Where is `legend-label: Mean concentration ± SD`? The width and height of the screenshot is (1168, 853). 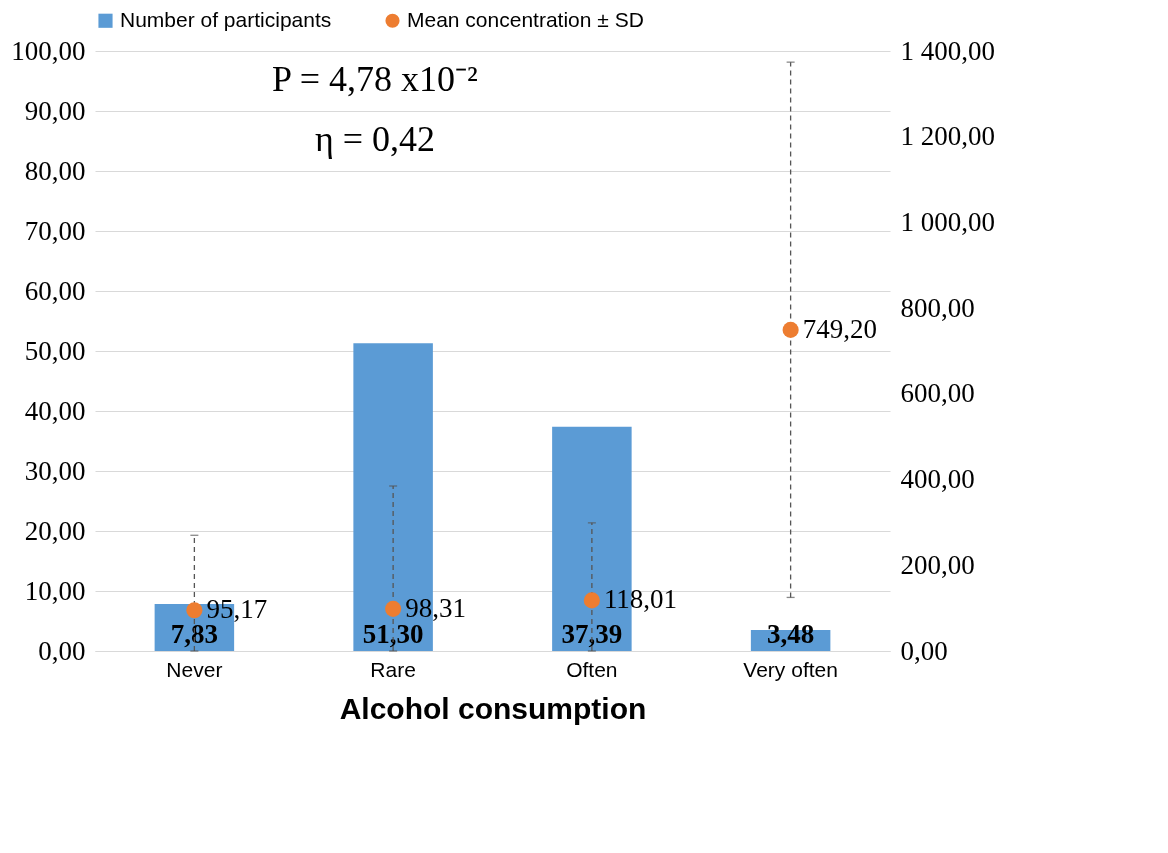 legend-label: Mean concentration ± SD is located at coordinates (525, 19).